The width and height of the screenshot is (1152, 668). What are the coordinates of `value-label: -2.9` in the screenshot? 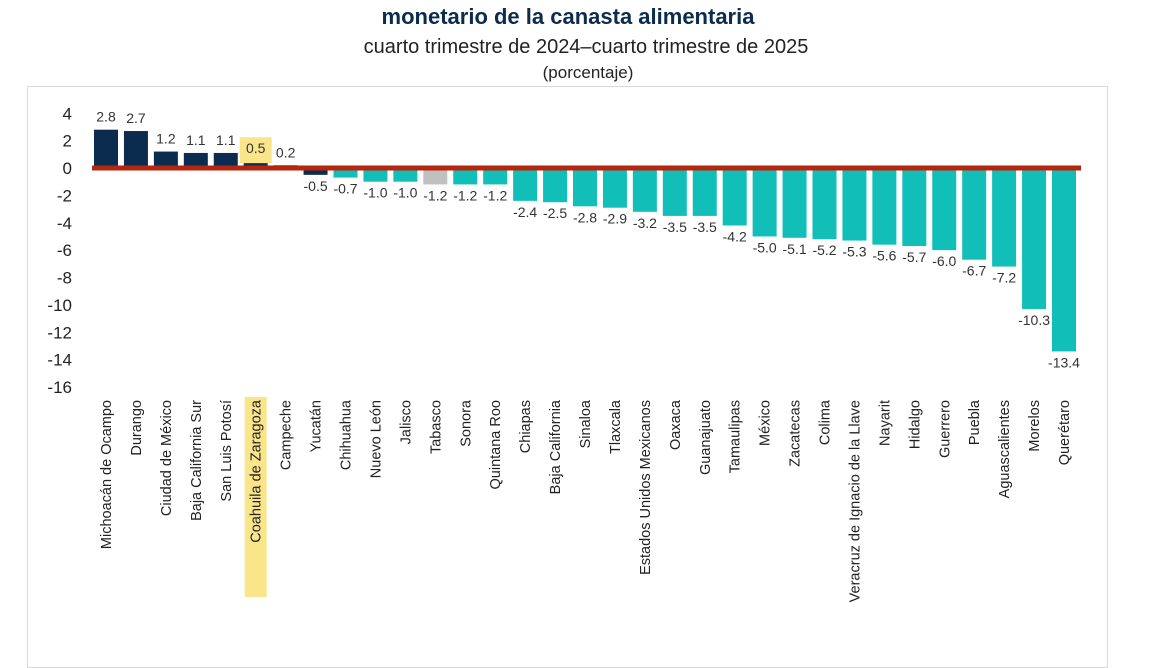 It's located at (615, 219).